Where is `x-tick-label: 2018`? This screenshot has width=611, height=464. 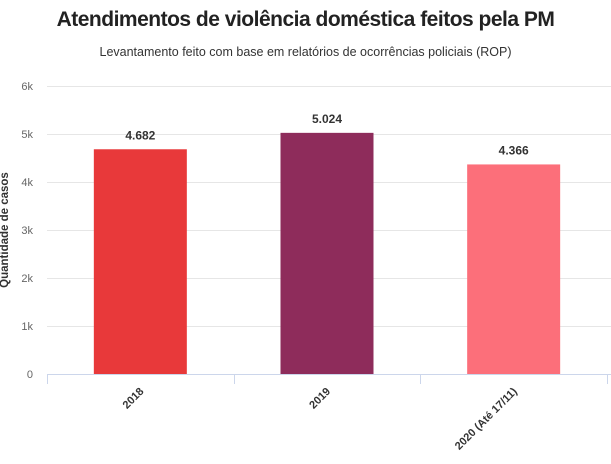 x-tick-label: 2018 is located at coordinates (134, 399).